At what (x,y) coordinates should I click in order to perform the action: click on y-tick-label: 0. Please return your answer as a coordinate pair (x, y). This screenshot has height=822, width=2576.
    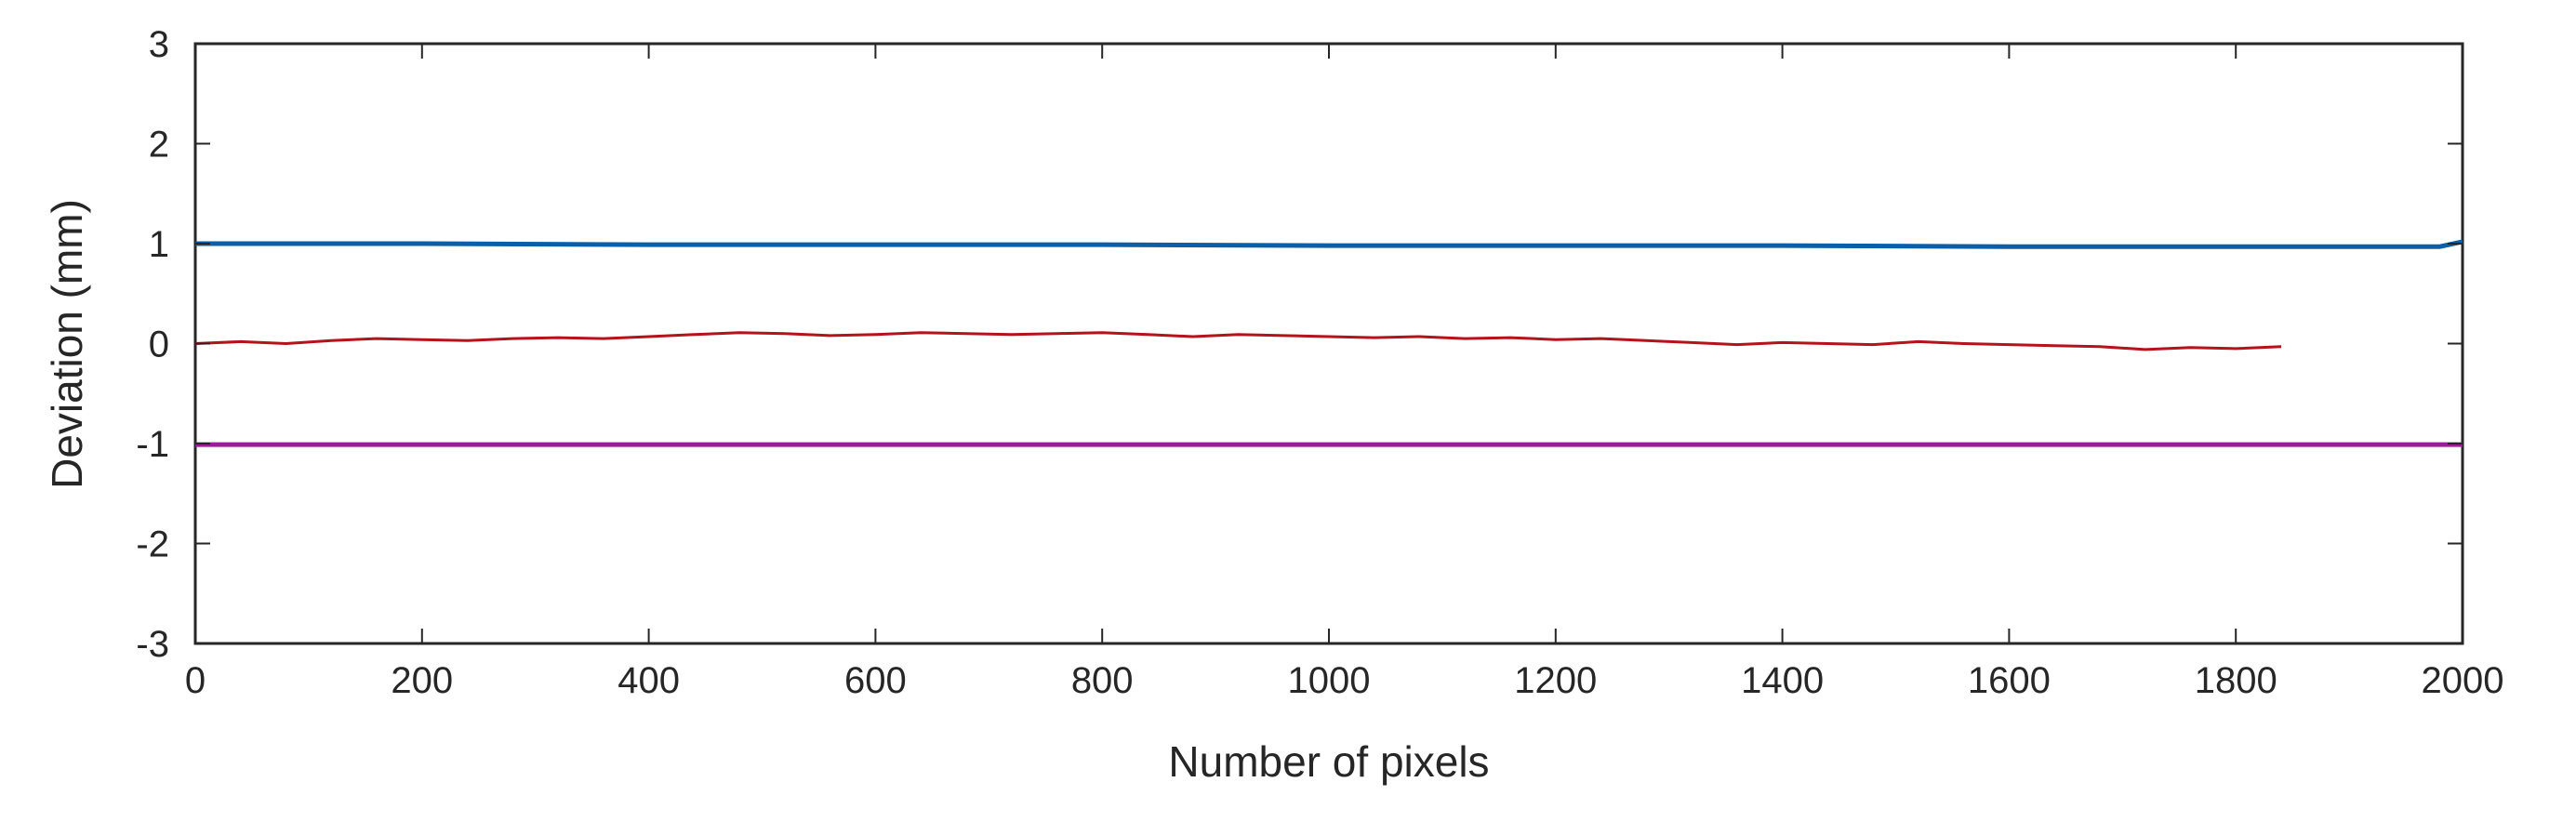
    Looking at the image, I should click on (159, 345).